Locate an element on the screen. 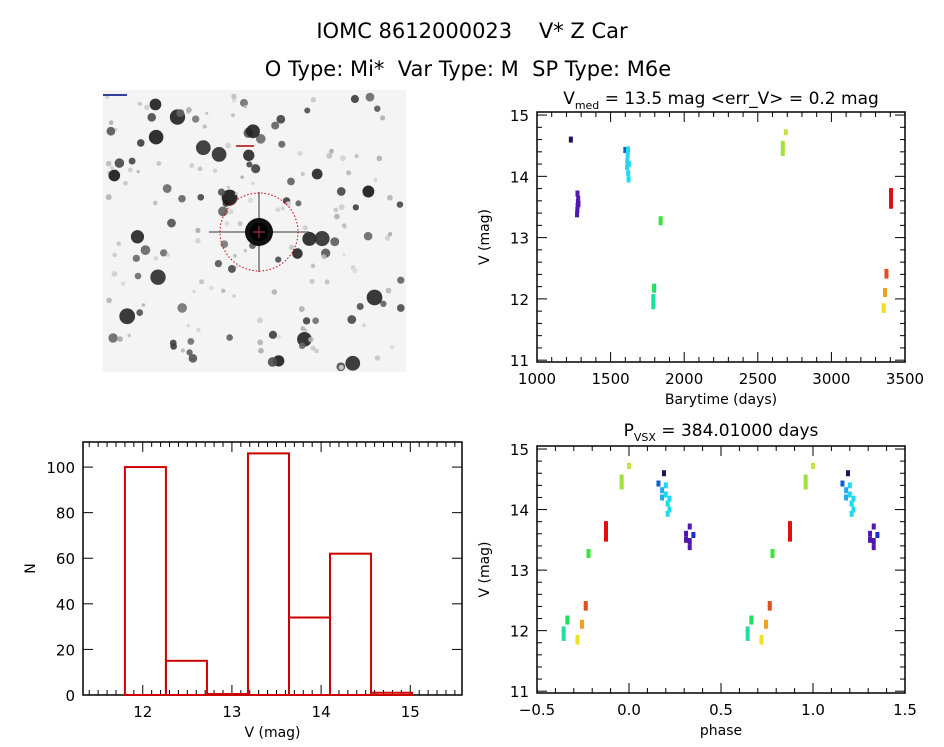 The height and width of the screenshot is (747, 944). plot-frame is located at coordinates (272, 568).